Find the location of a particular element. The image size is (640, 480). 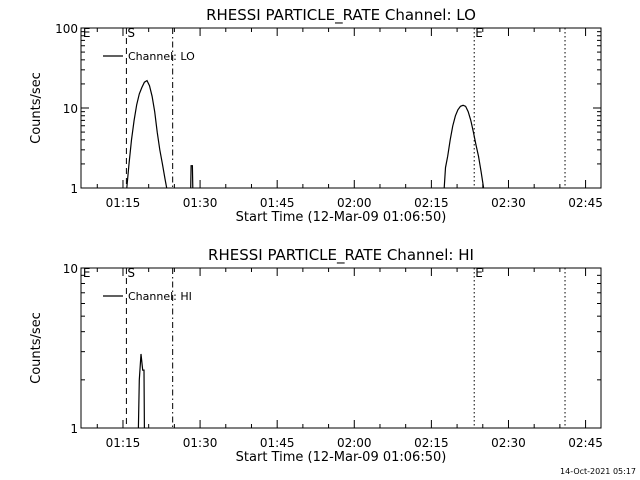

footer-timestamp: 14-Oct-2021 05:17 is located at coordinates (598, 471).